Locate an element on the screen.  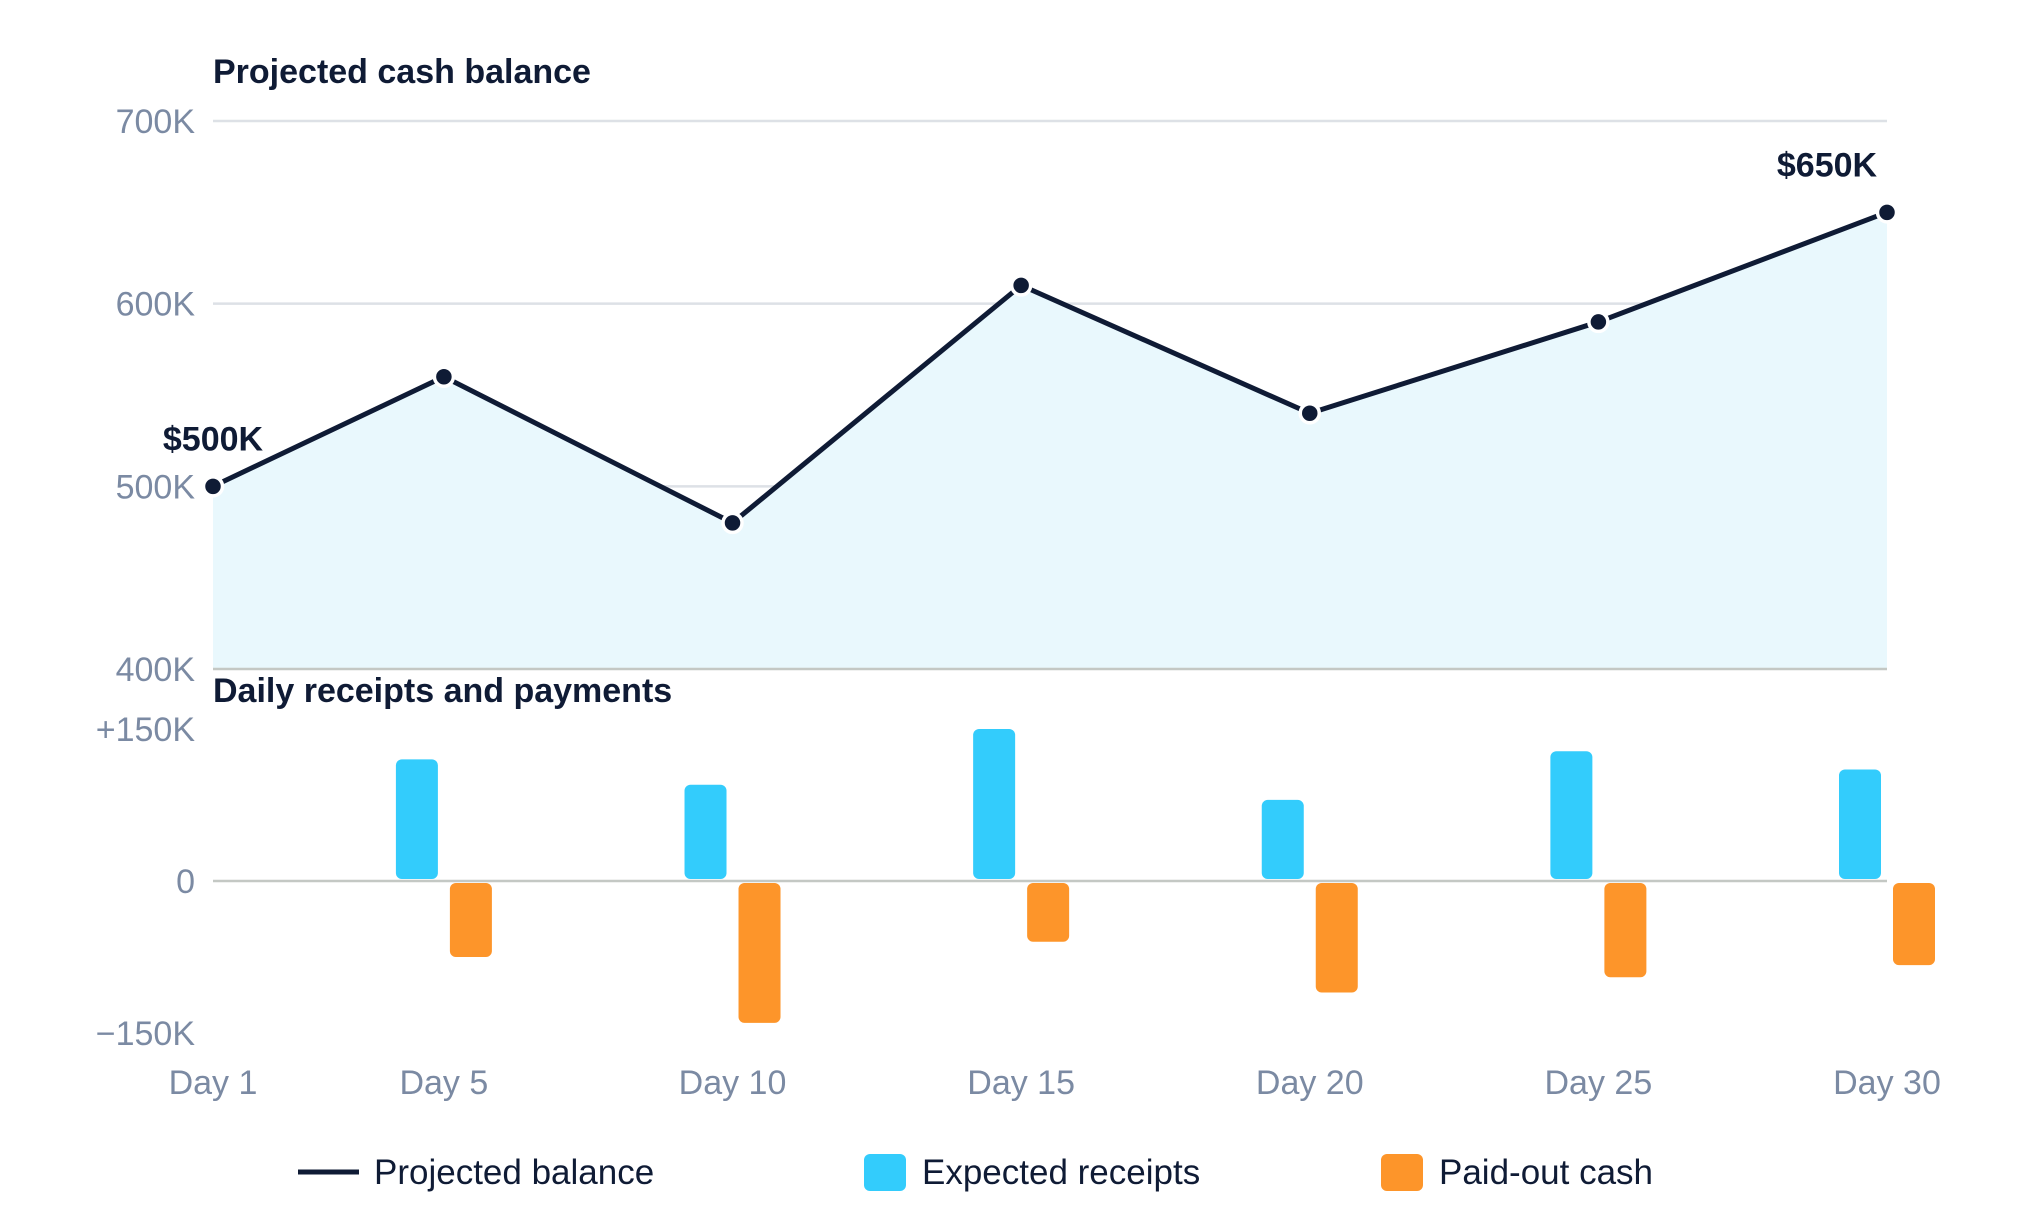
x-tick-label: Day 25 is located at coordinates (1599, 1083).